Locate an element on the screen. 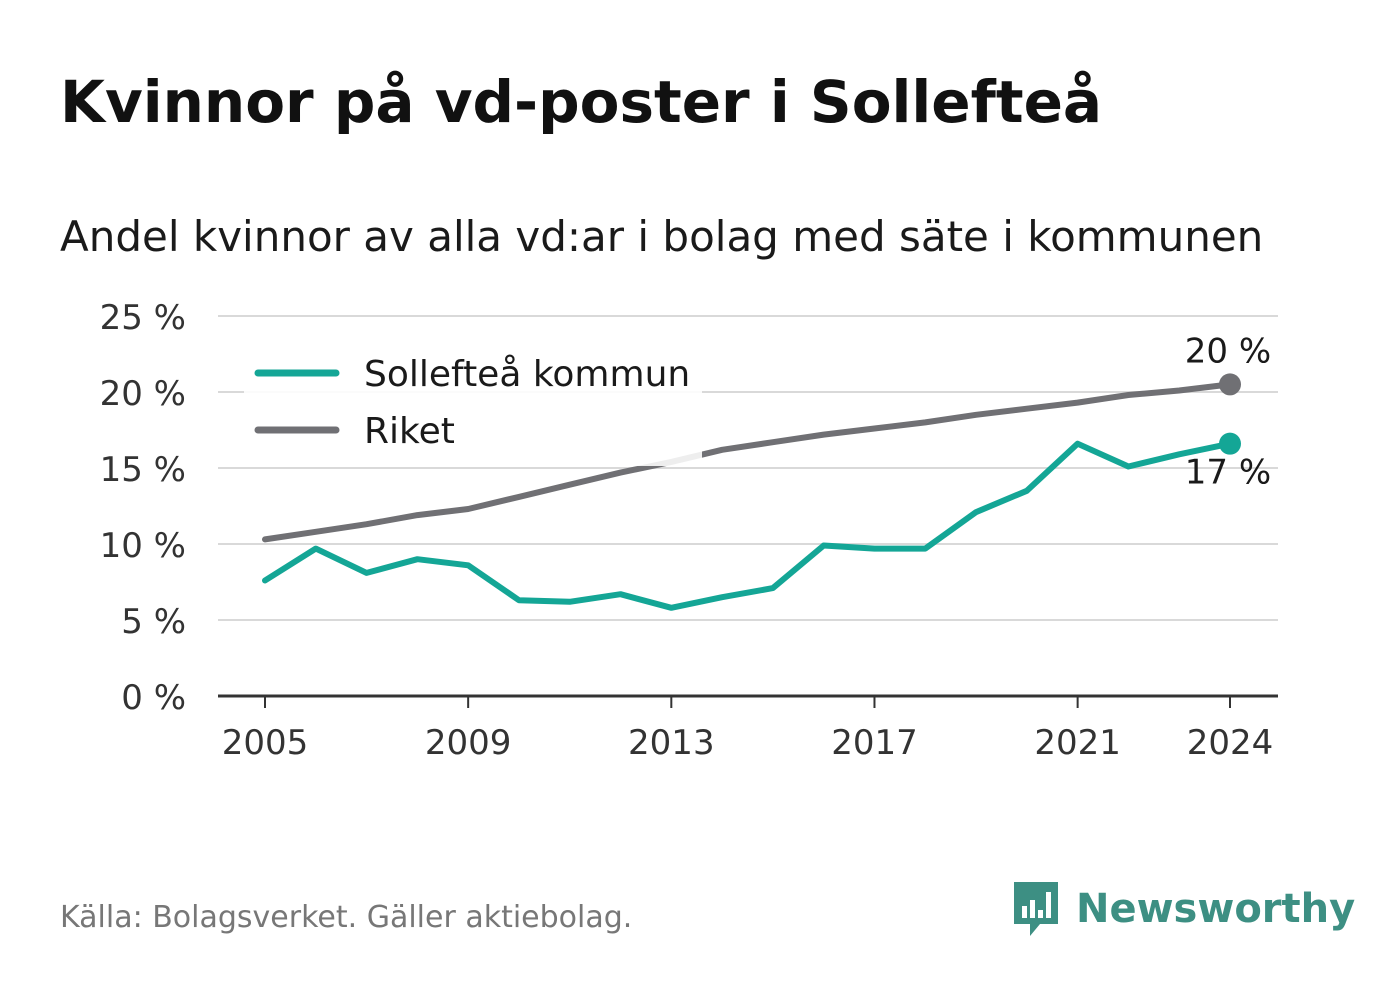  x-tick-label-2005: 2005 is located at coordinates (265, 743).